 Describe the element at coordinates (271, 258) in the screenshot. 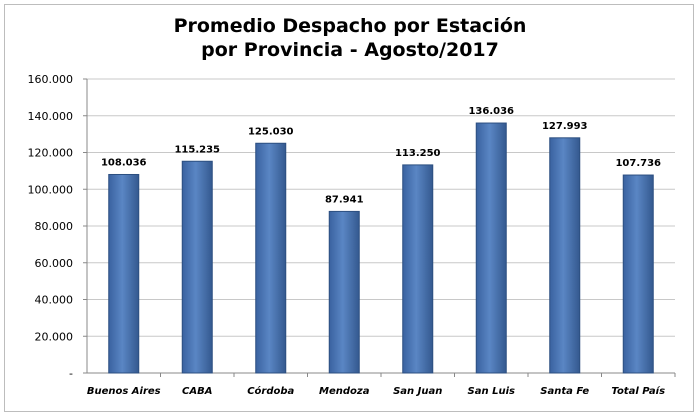

I see `bar-córdoba` at that location.